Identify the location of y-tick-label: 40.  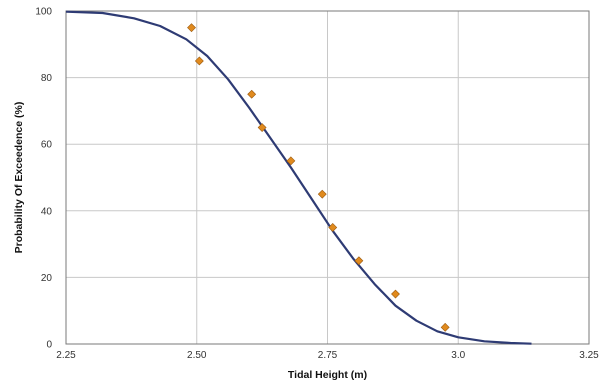
(47, 211).